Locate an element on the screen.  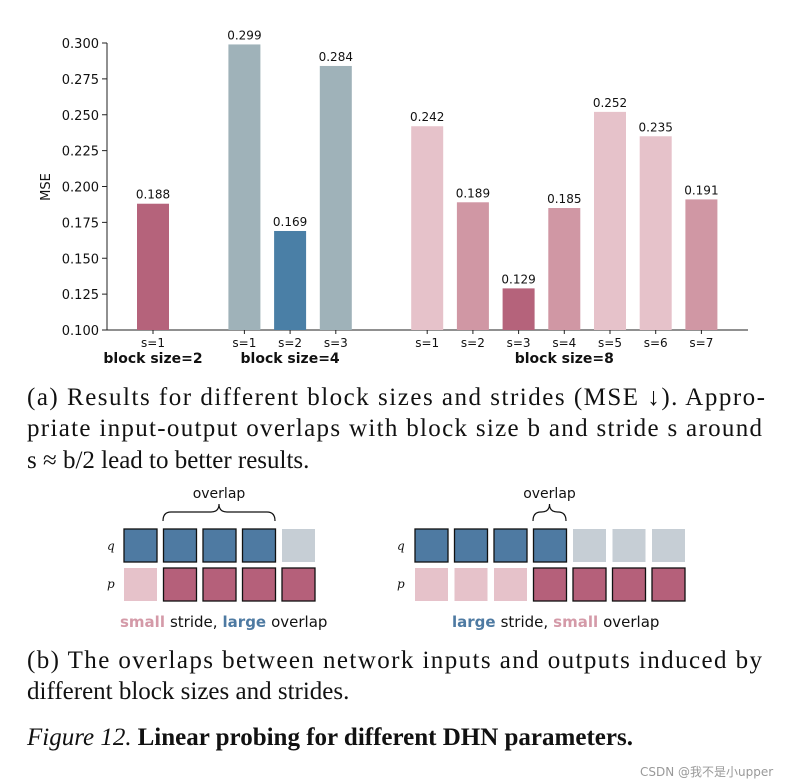
watermark: CSDN @我不是小upper is located at coordinates (706, 772).